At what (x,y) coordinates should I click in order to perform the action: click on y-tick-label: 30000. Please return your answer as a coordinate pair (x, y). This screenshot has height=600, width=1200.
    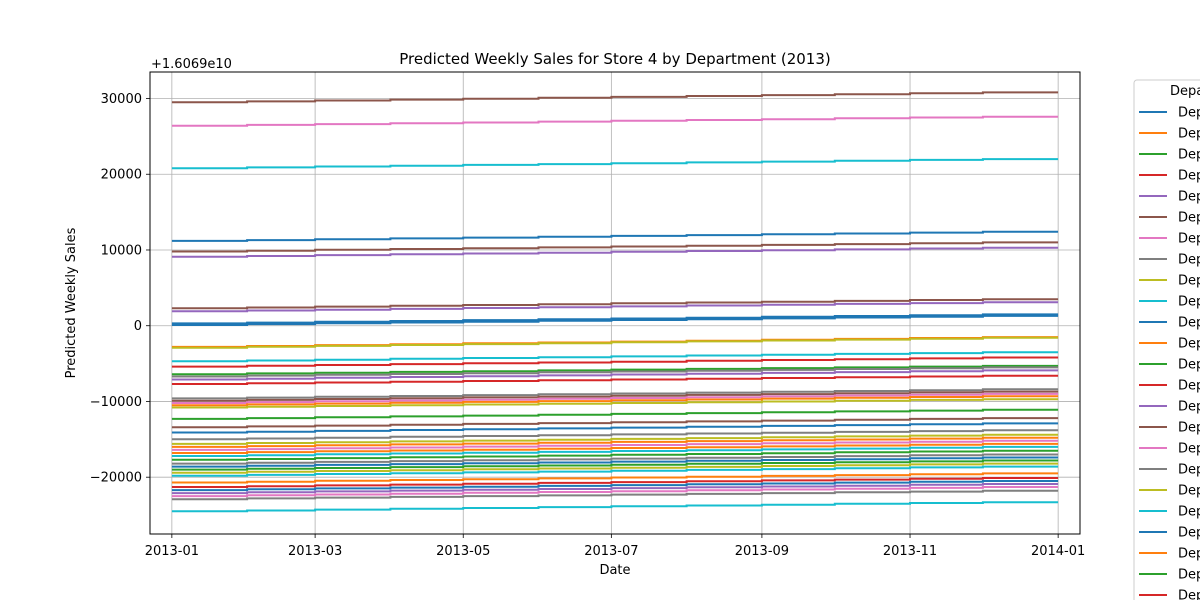
    Looking at the image, I should click on (121, 99).